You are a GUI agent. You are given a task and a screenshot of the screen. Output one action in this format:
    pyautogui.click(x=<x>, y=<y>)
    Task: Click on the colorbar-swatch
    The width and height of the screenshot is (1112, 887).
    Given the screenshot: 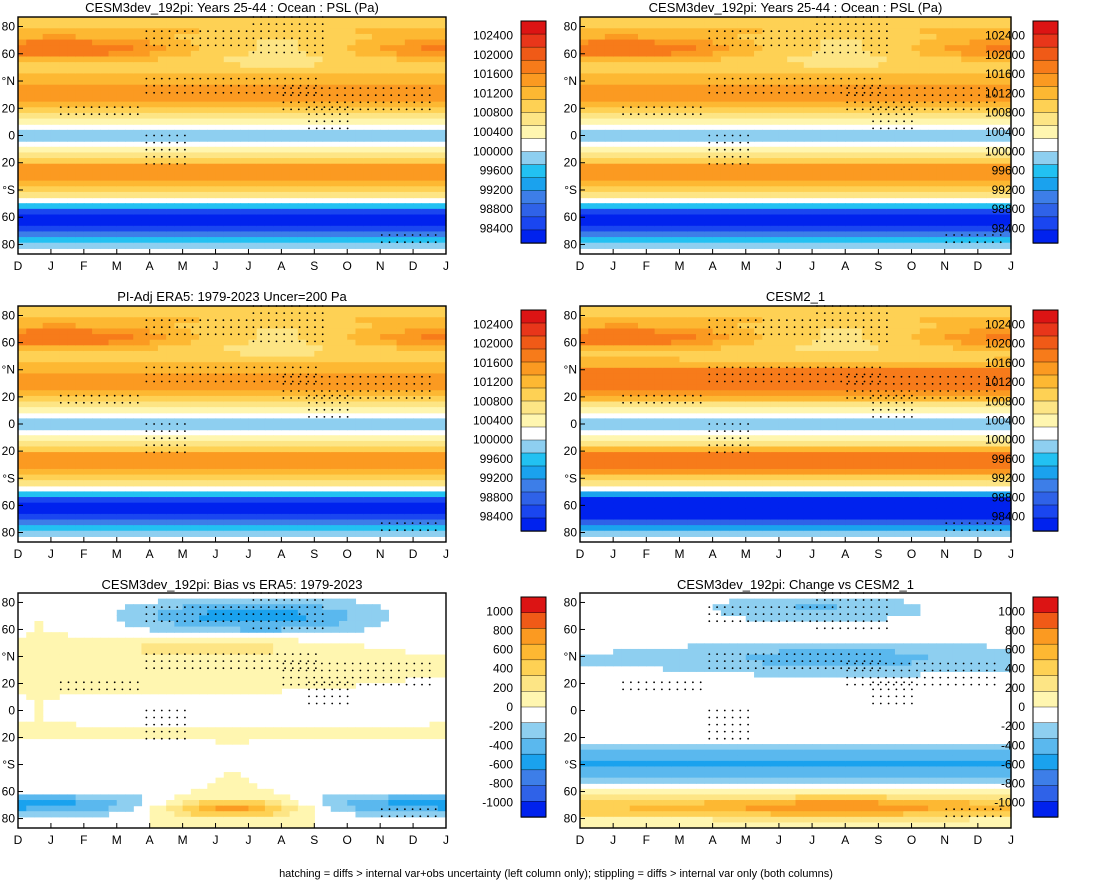 What is the action you would take?
    pyautogui.click(x=533, y=158)
    